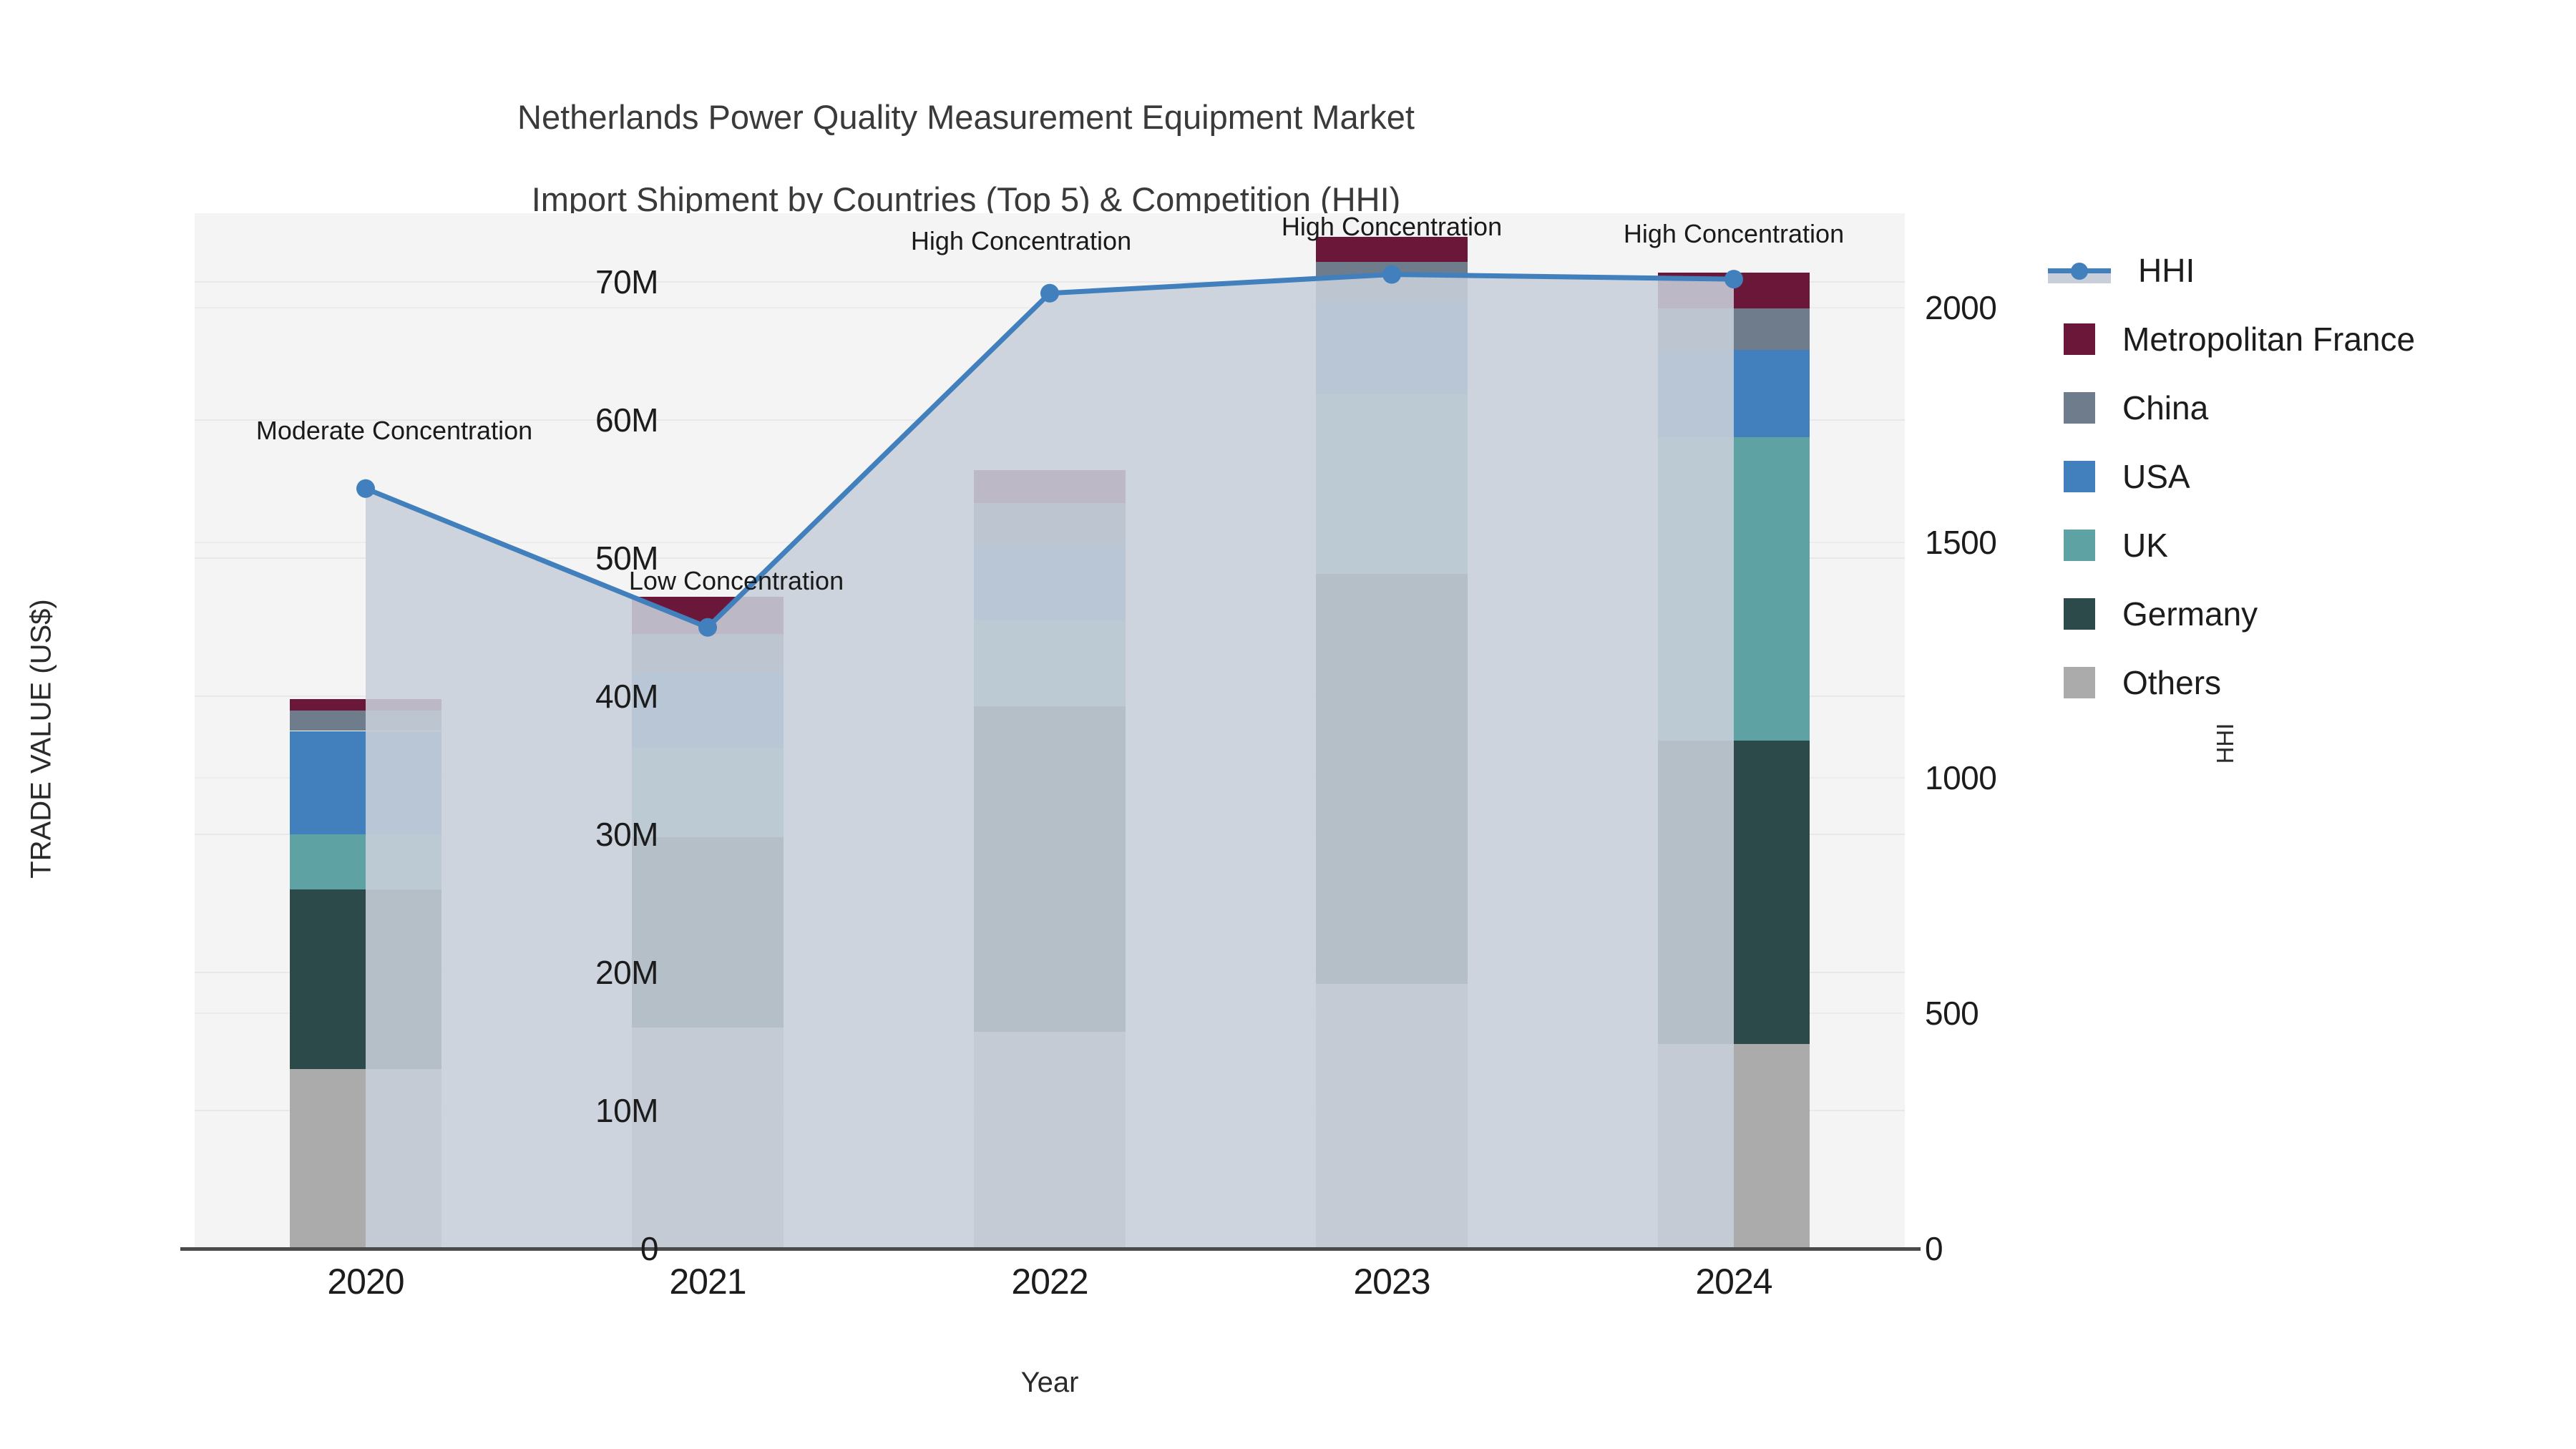 The width and height of the screenshot is (2576, 1449). Describe the element at coordinates (649, 1248) in the screenshot. I see `y-tick-left: 0` at that location.